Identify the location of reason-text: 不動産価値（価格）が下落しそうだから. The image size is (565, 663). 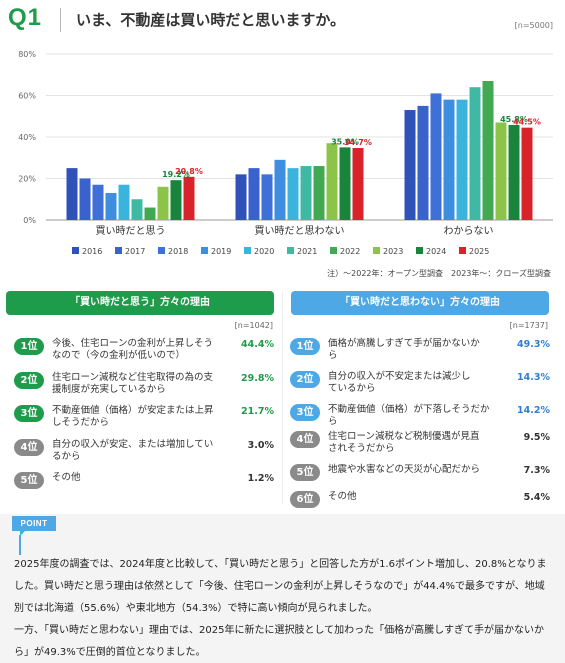
(409, 415).